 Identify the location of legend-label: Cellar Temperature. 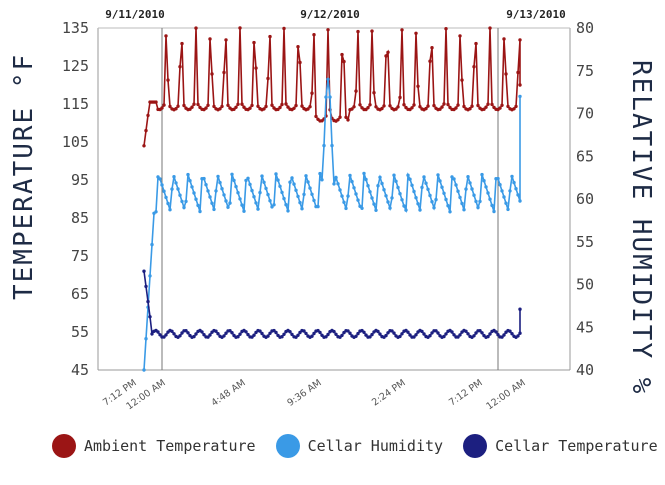
(576, 446).